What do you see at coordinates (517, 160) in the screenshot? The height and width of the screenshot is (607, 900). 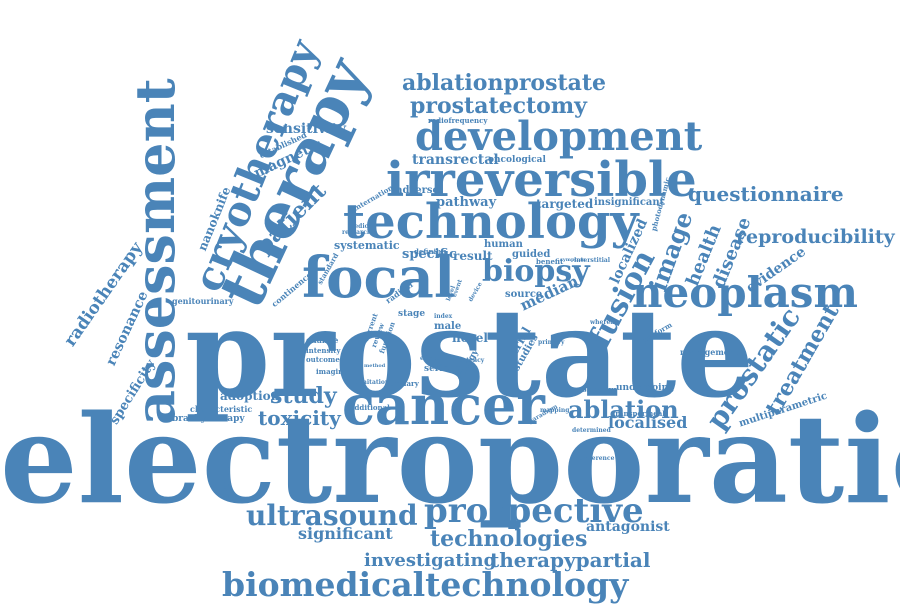 I see `word-oncological: oncological` at bounding box center [517, 160].